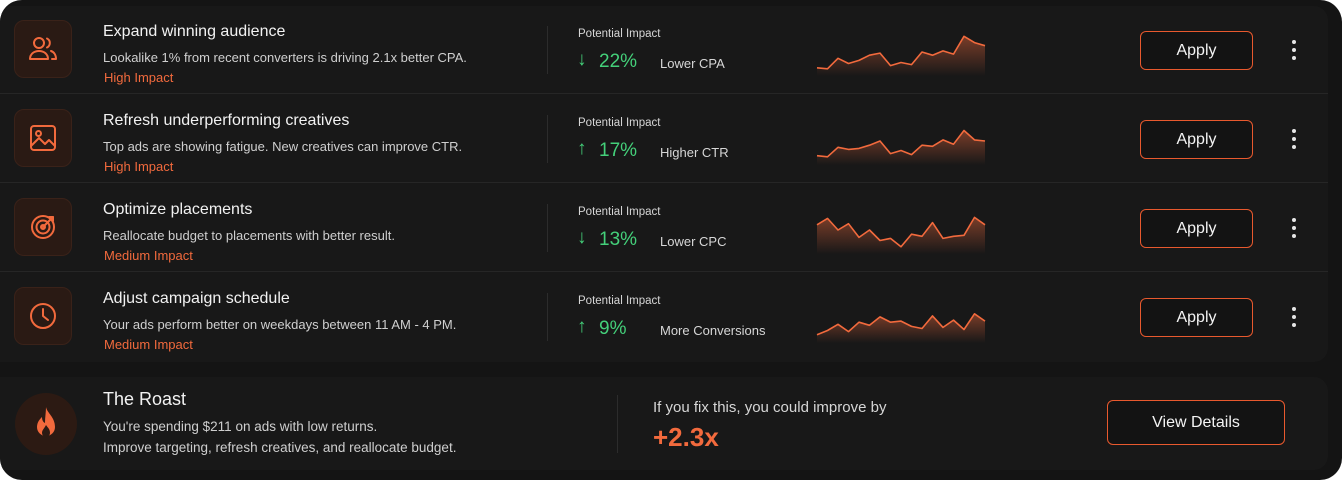 This screenshot has width=1342, height=480. I want to click on impact-metric: More Conversions, so click(713, 330).